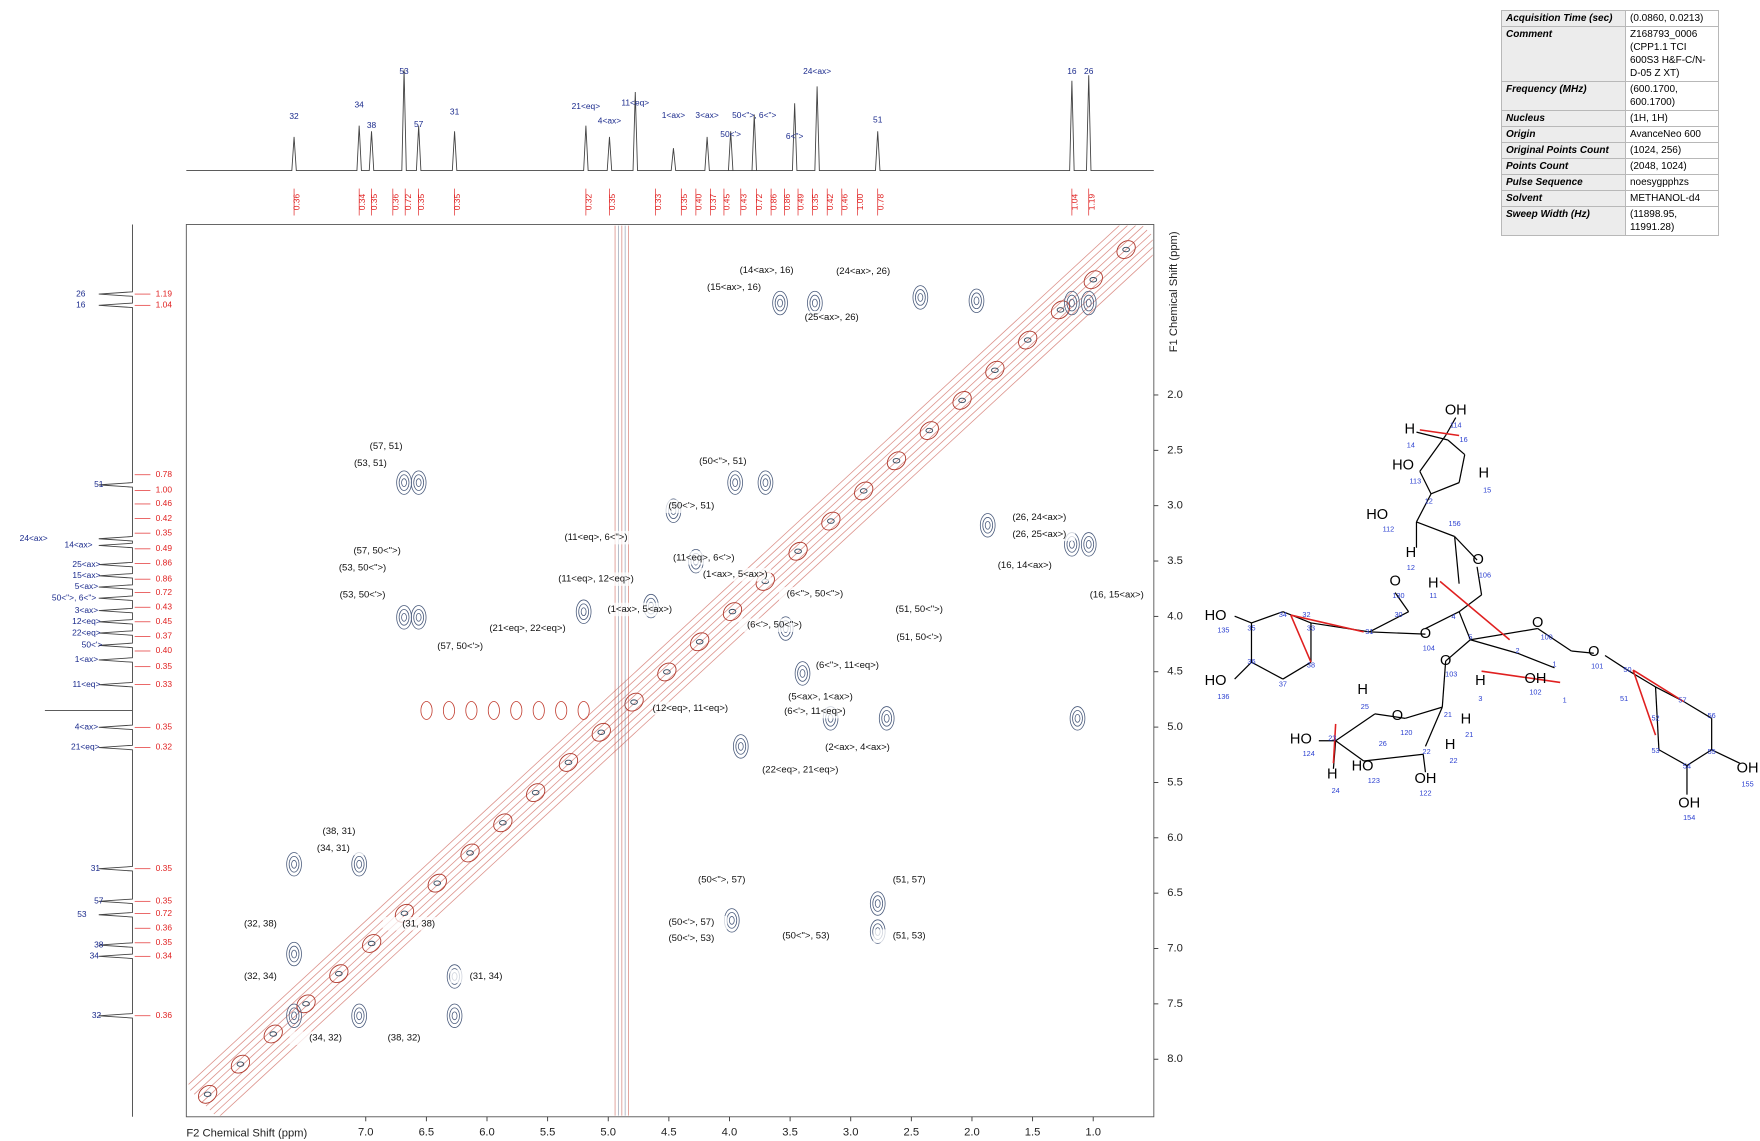 The width and height of the screenshot is (1760, 1141). What do you see at coordinates (1563, 198) in the screenshot?
I see `parameter-name: Solvent` at bounding box center [1563, 198].